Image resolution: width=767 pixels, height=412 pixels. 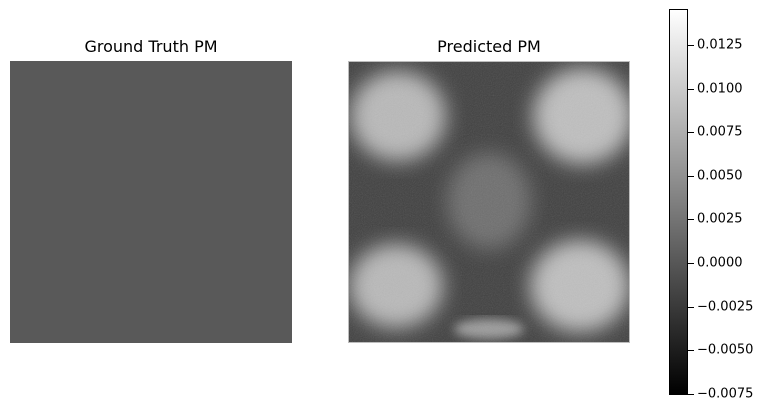 I want to click on colorbar-tick-label: −0.0050, so click(x=725, y=350).